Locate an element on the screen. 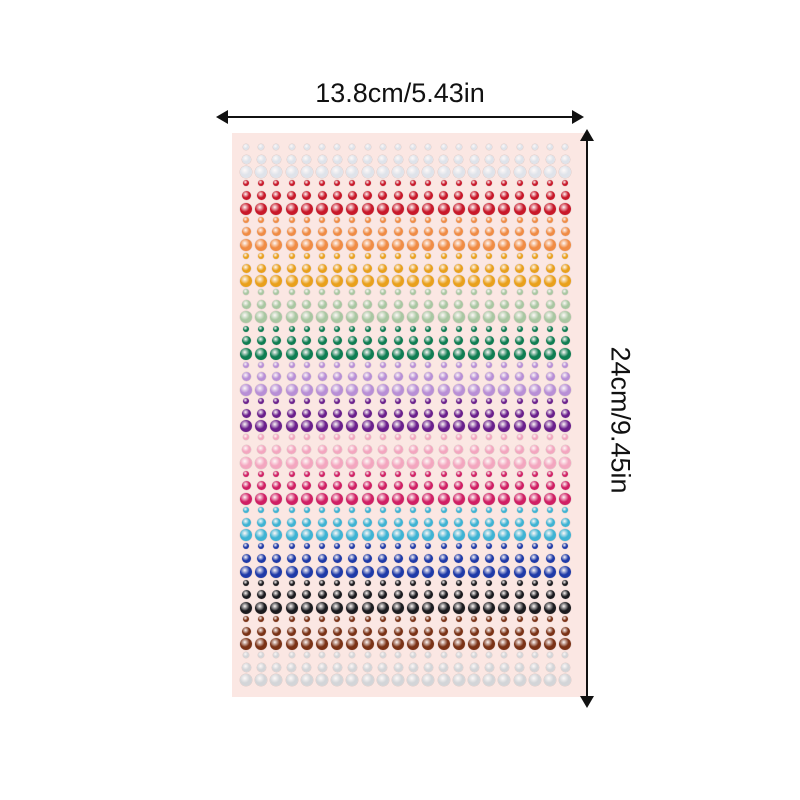  height-dimension-arrow is located at coordinates (587, 418).